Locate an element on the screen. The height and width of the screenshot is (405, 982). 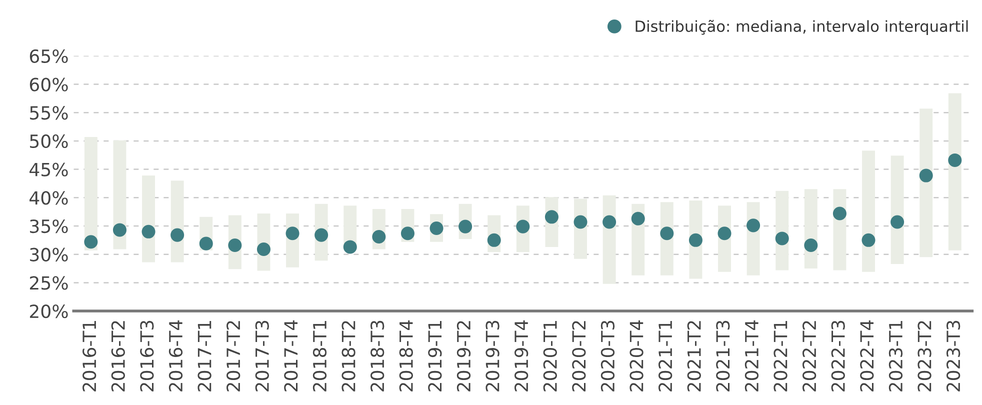
y-tick-label: 35% is located at coordinates (49, 226).